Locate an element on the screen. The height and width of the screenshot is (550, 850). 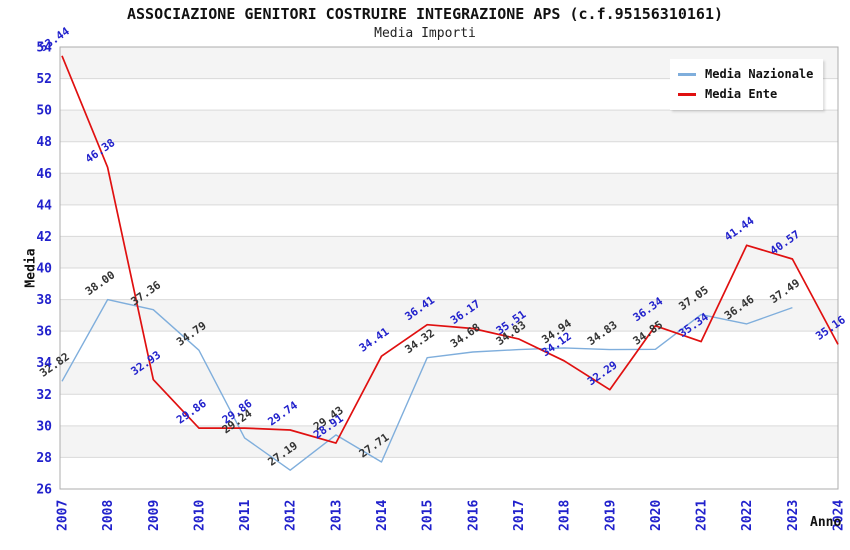
x-tick-2017: 2017 is located at coordinates (519, 515).